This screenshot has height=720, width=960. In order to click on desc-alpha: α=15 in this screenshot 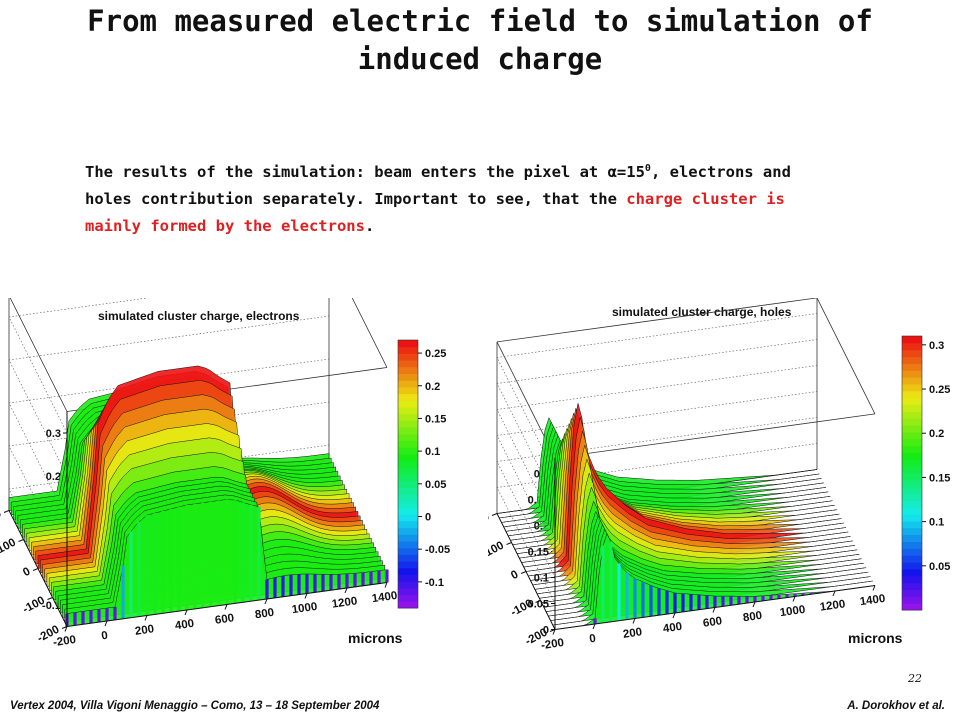, I will do `click(626, 172)`.